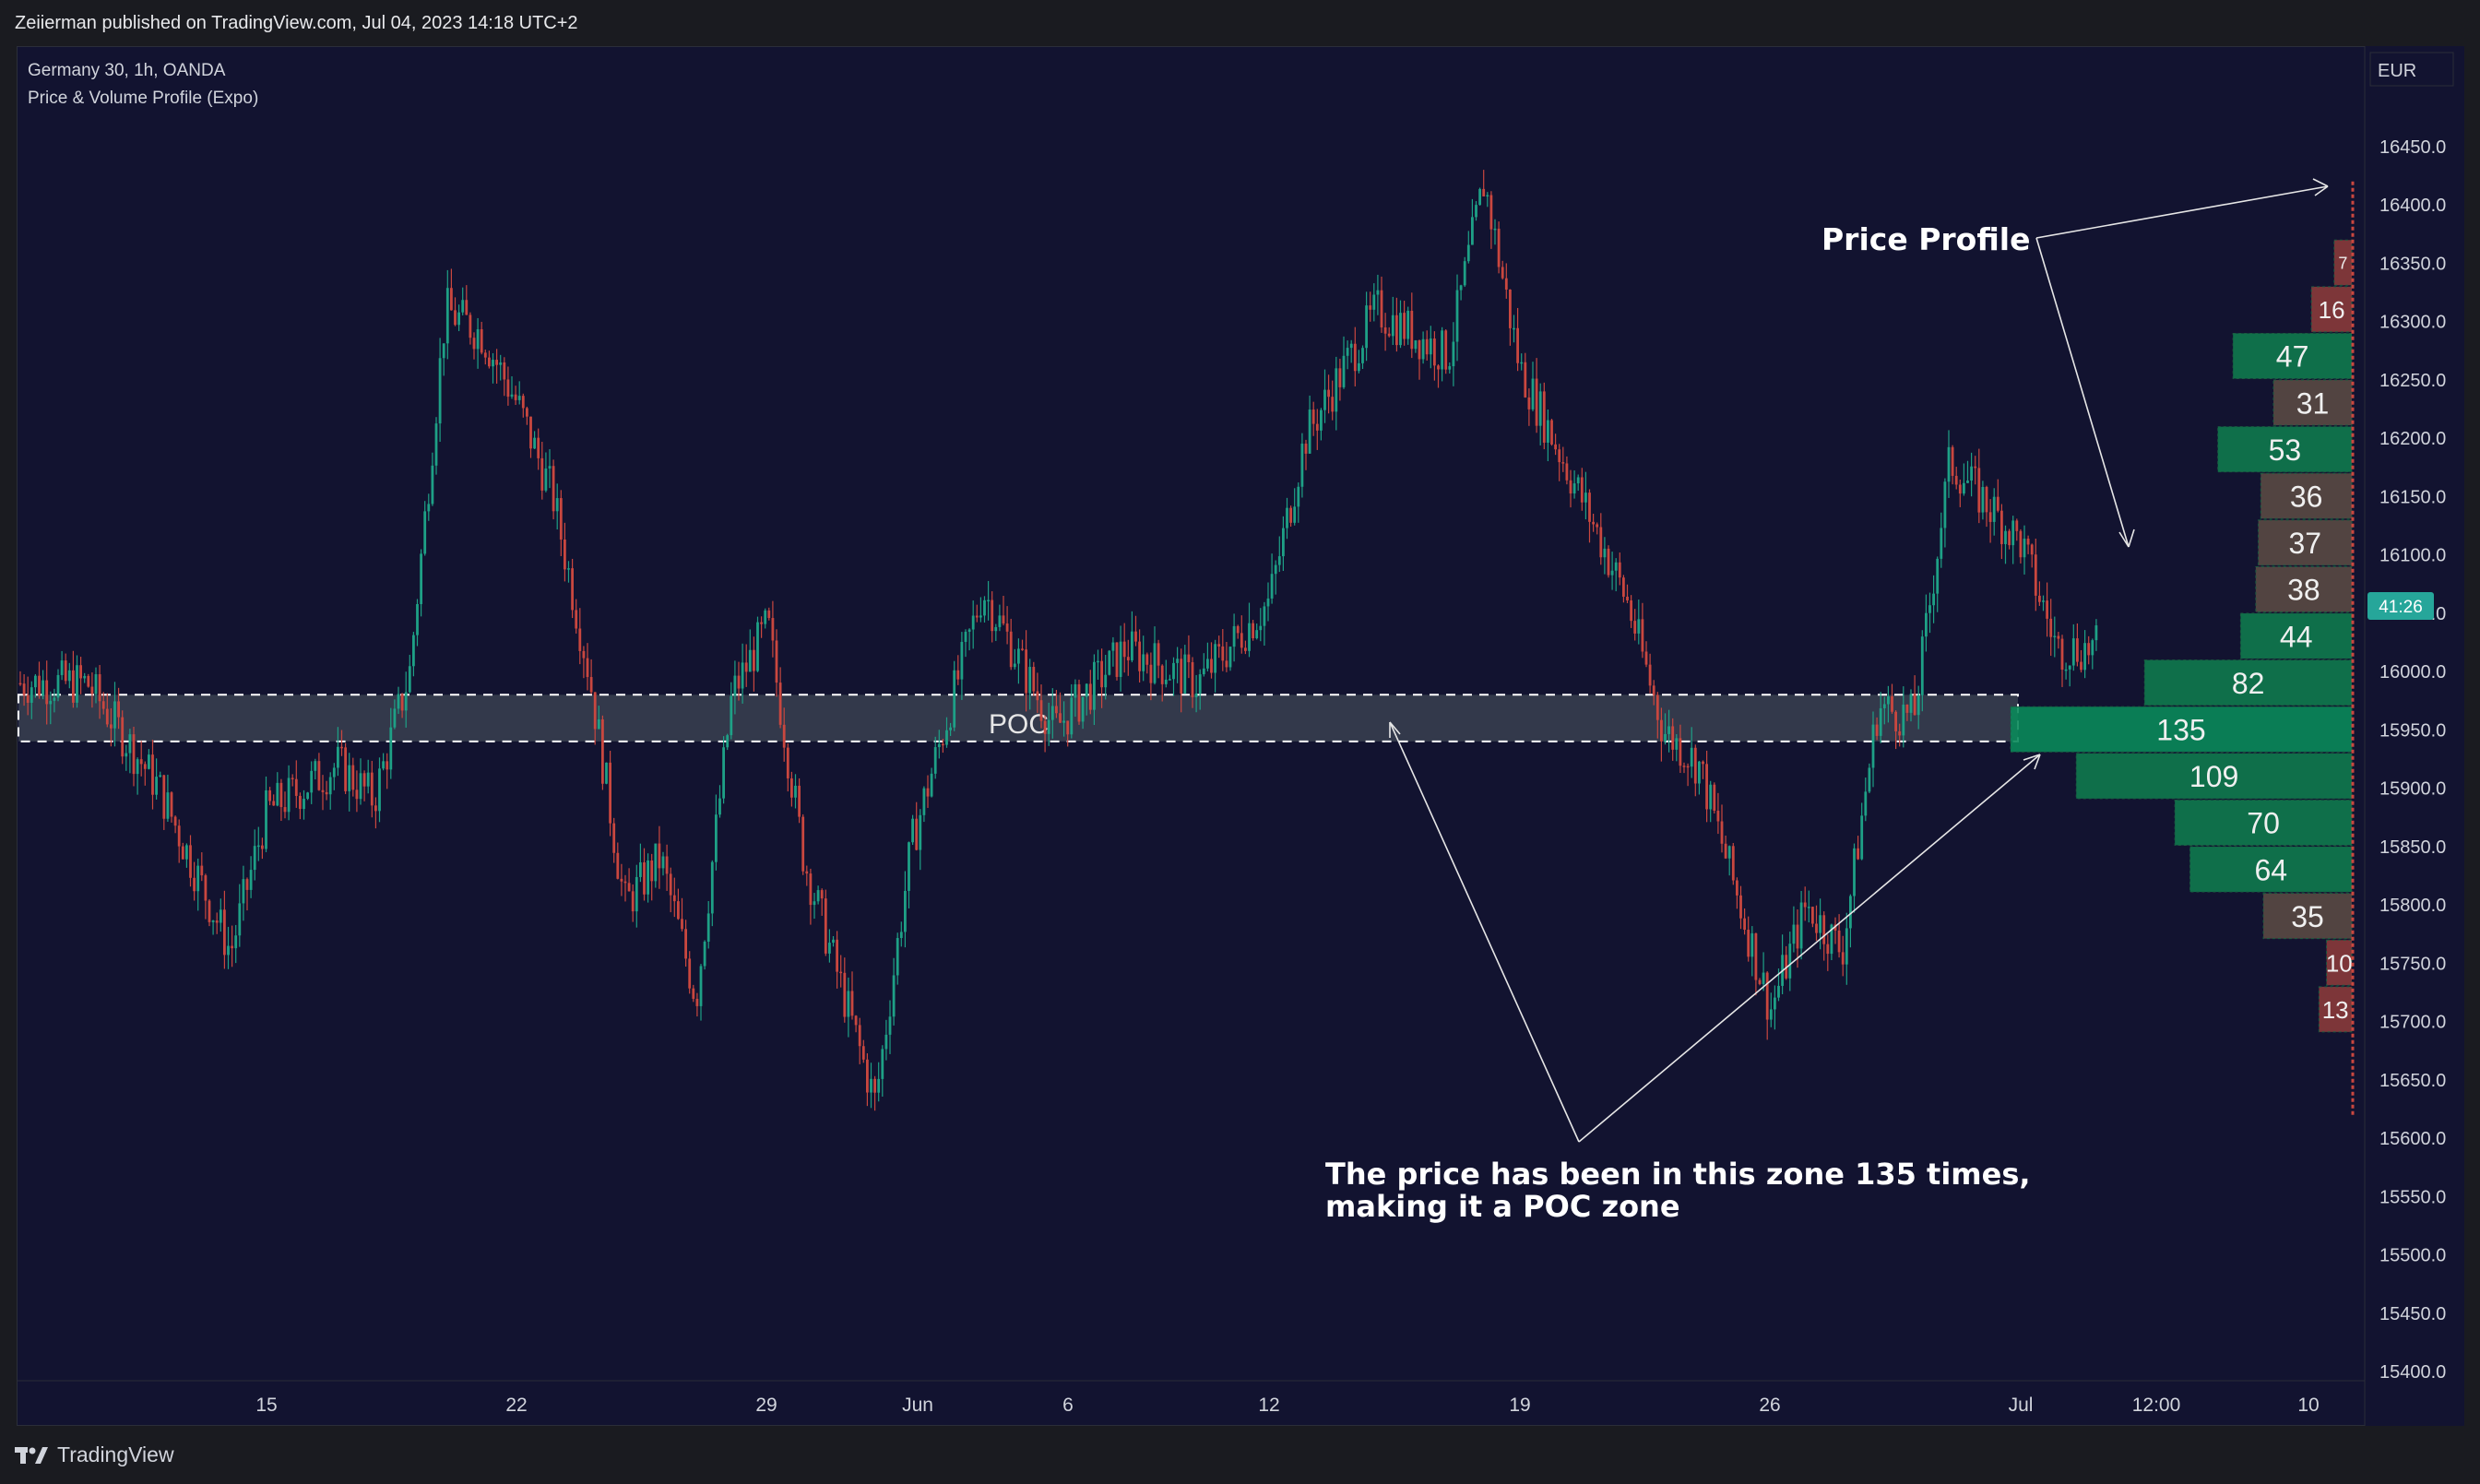  What do you see at coordinates (1191, 1398) in the screenshot?
I see `time-axis: 15 22 29 Jun 6 12 19 26 Jul 12:00 10` at bounding box center [1191, 1398].